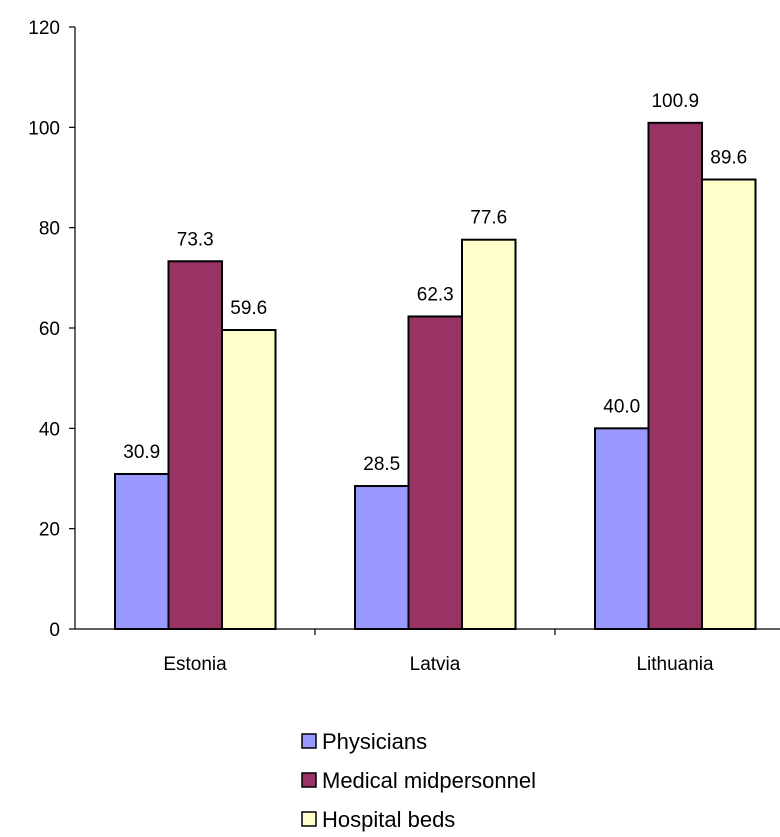  I want to click on legend-label: Physicians, so click(374, 741).